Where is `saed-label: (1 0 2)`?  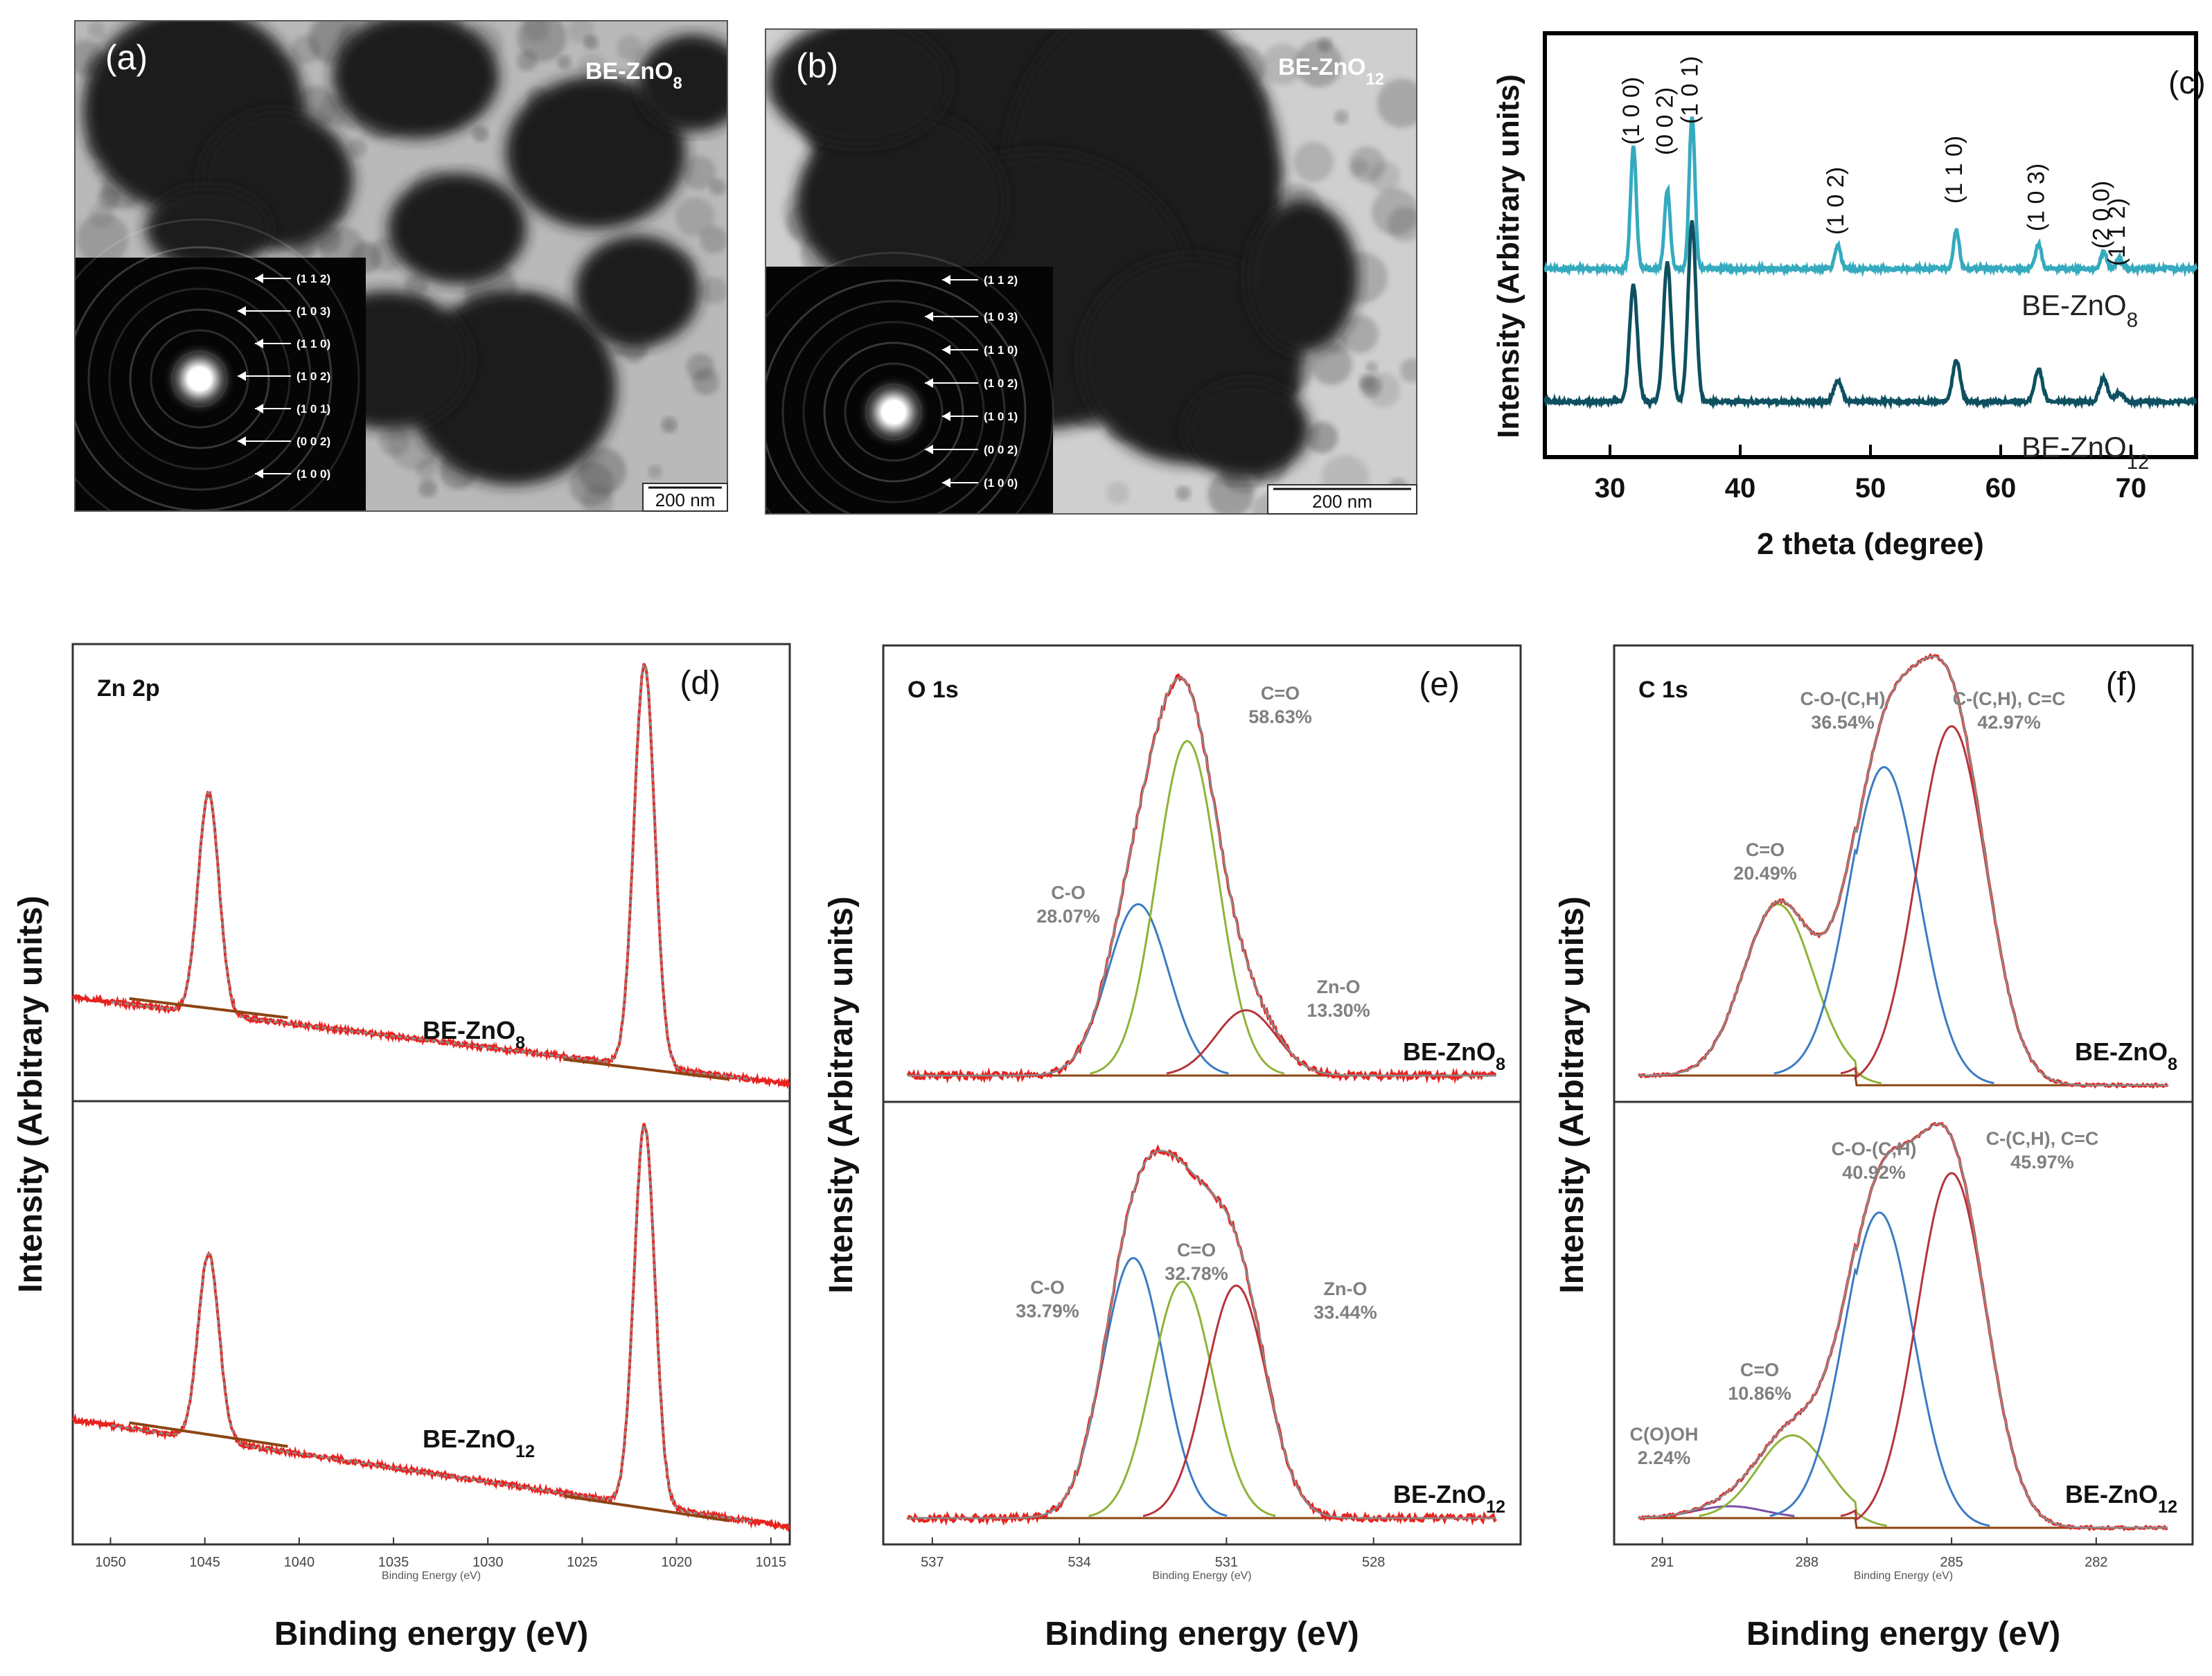
saed-label: (1 0 2) is located at coordinates (1001, 383).